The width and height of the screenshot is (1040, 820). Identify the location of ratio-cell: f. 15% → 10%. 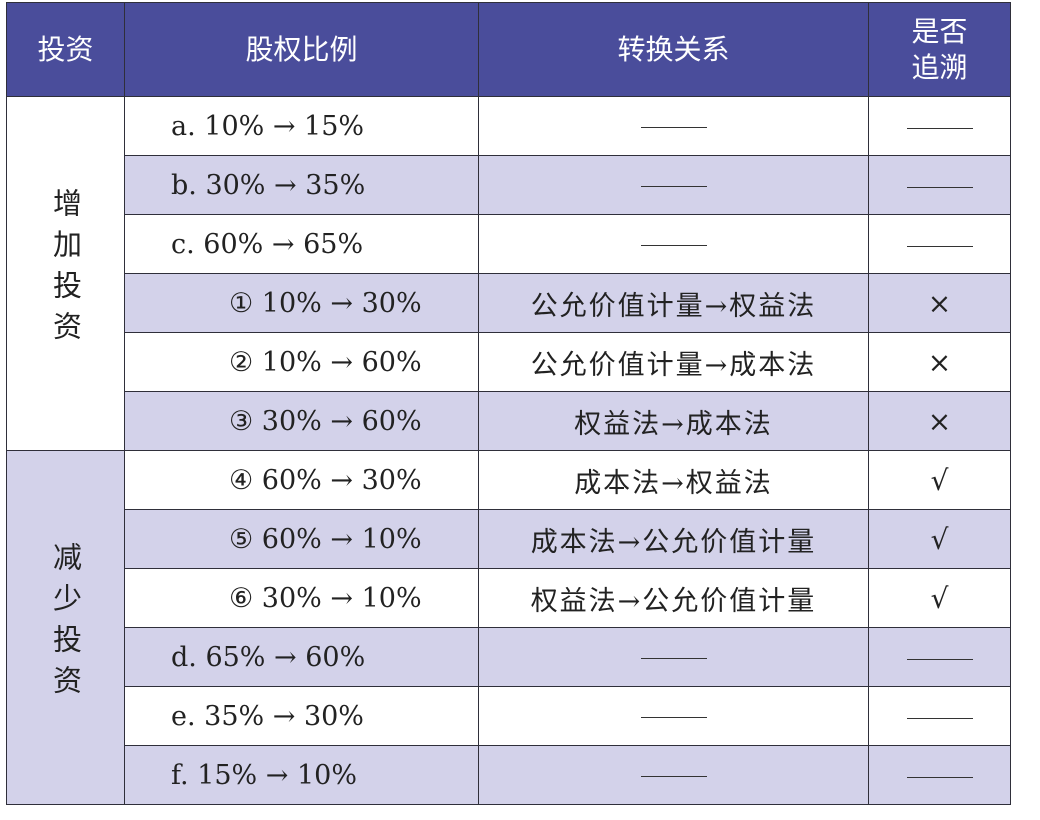
(301, 775).